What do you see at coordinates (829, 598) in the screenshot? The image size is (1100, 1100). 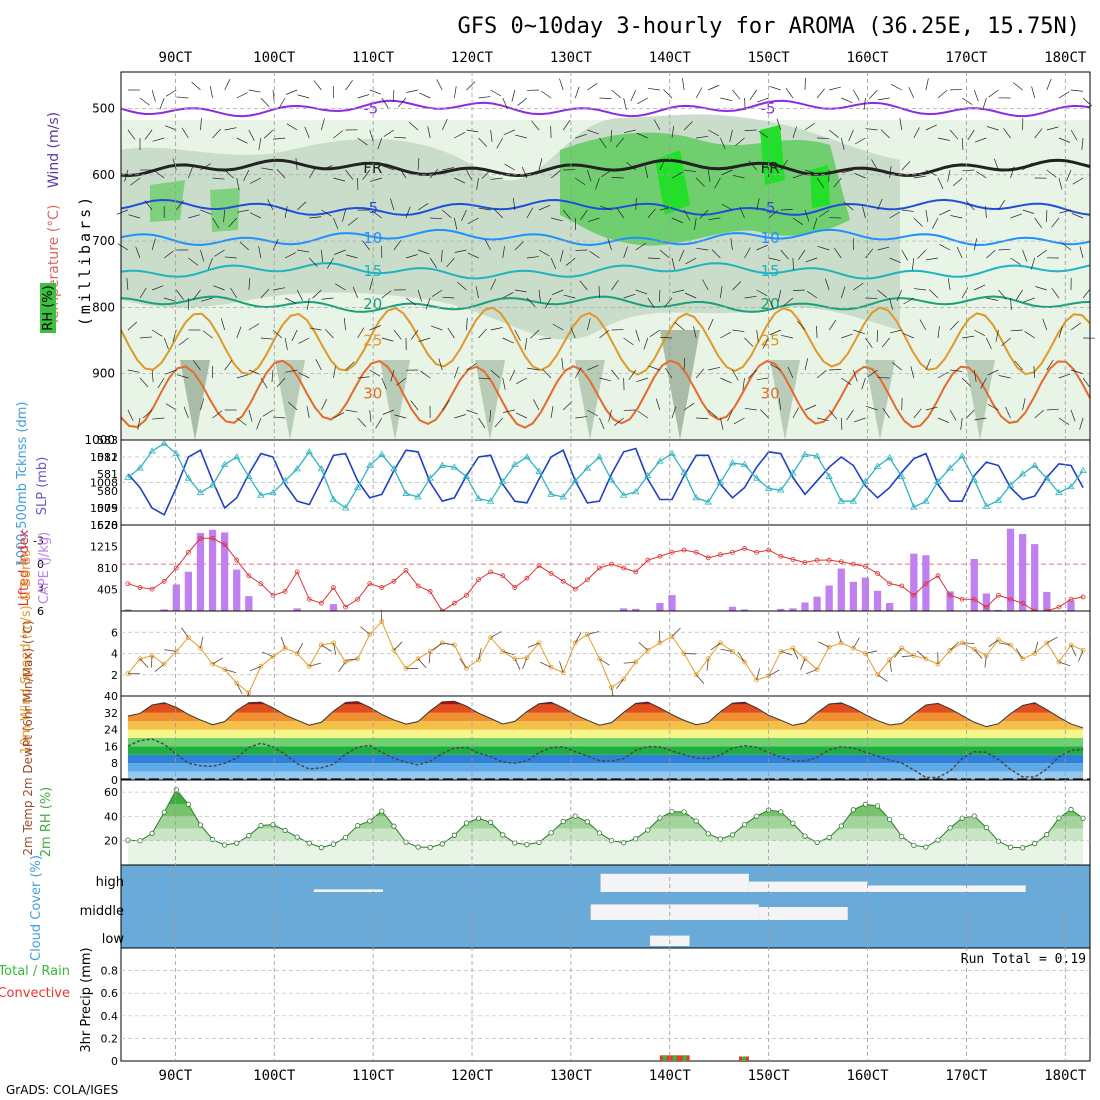 I see `cape-bar` at bounding box center [829, 598].